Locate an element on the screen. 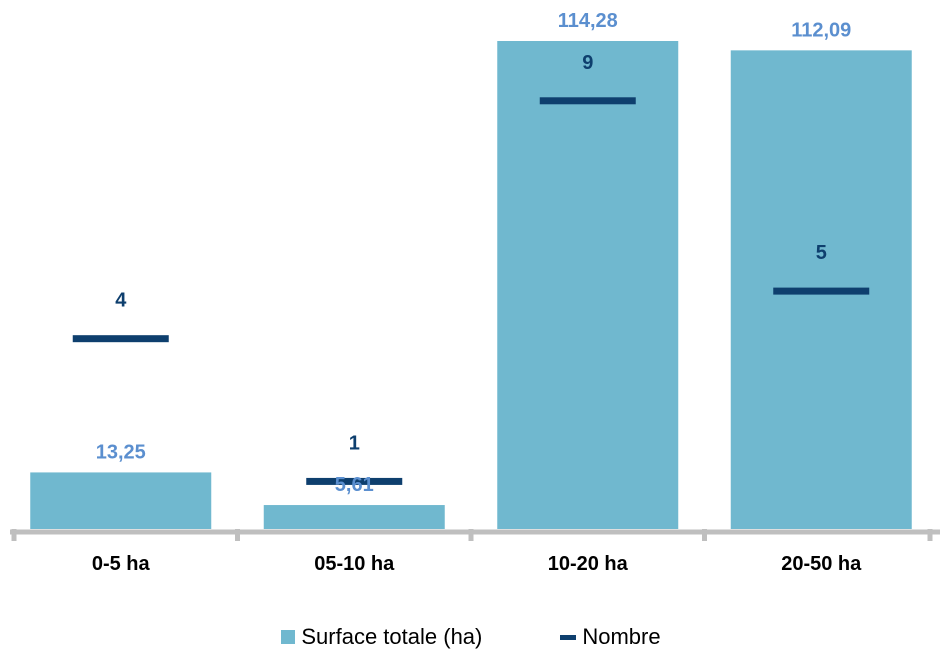 The image size is (942, 652). category-label: 20-50 ha is located at coordinates (821, 564).